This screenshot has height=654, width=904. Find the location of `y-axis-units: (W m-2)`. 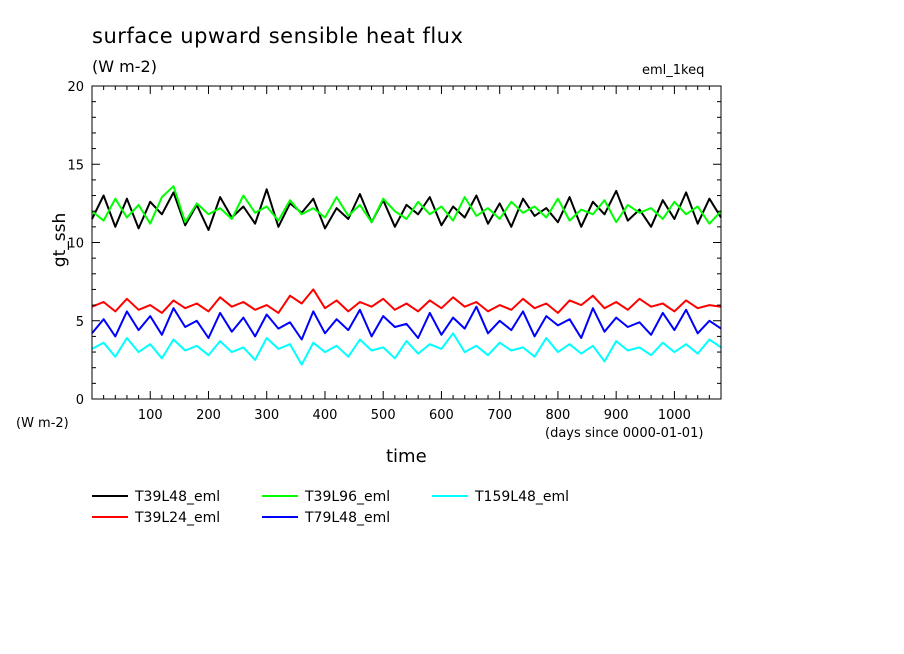

y-axis-units: (W m-2) is located at coordinates (42, 423).